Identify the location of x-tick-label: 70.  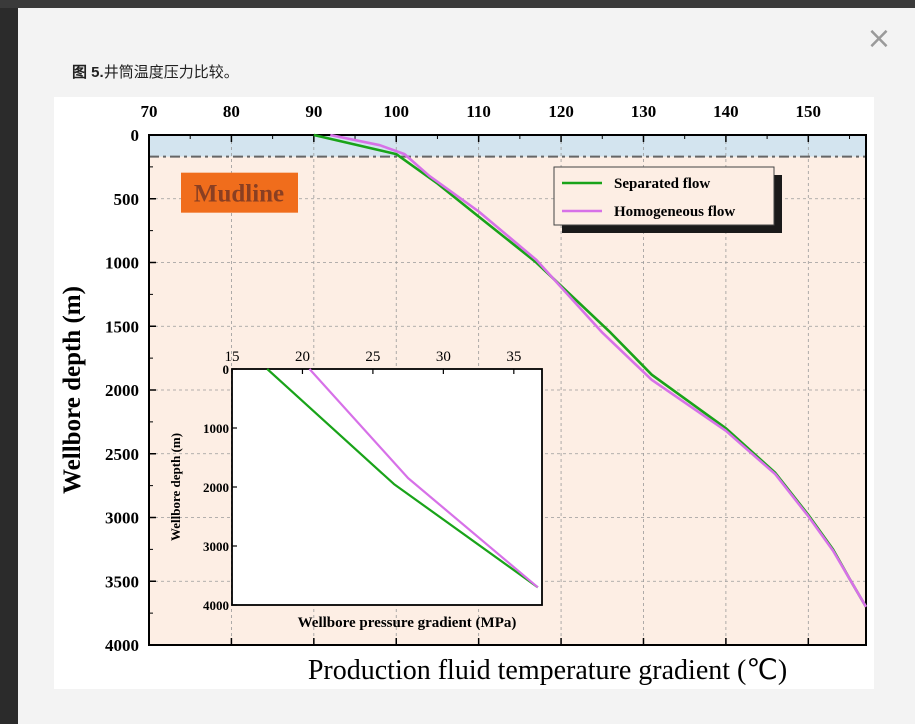
(149, 111).